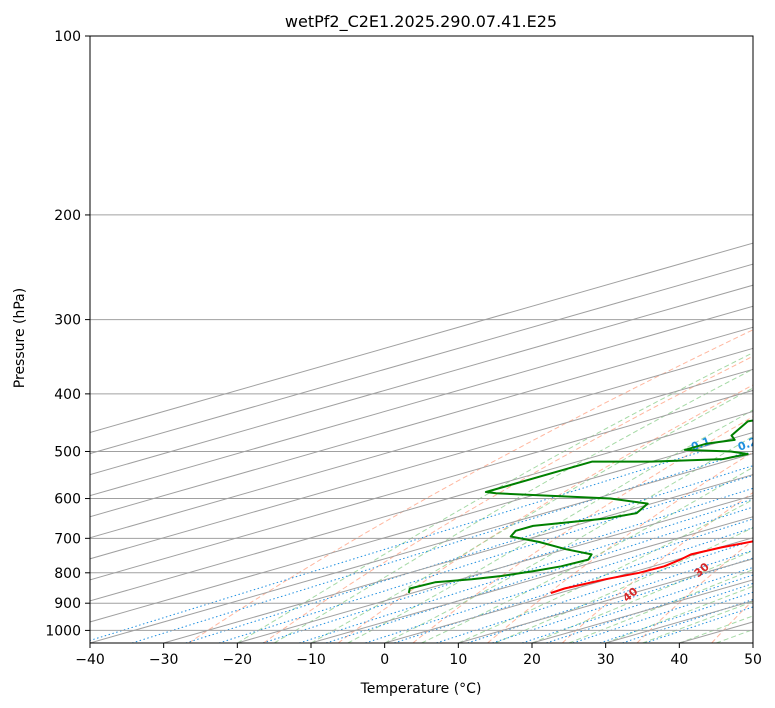 The height and width of the screenshot is (708, 775). Describe the element at coordinates (164, 660) in the screenshot. I see `x-tick-label: −30` at that location.